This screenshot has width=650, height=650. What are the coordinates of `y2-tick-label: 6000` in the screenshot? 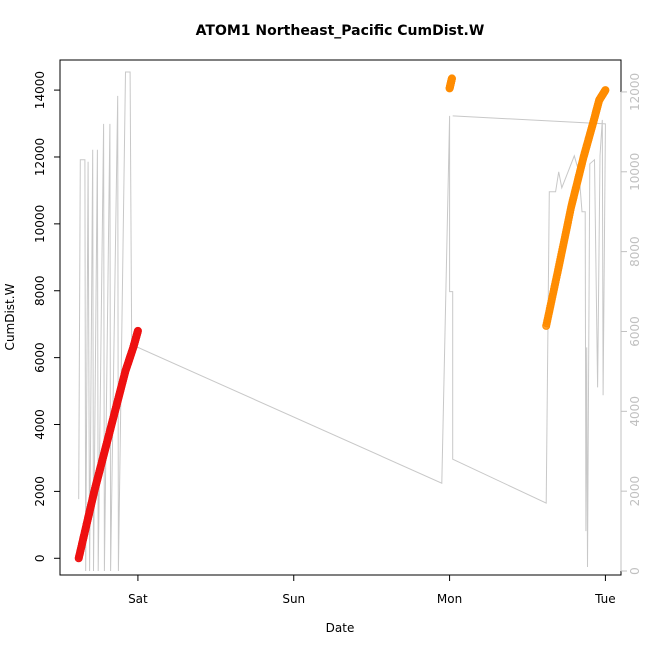 It's located at (635, 331).